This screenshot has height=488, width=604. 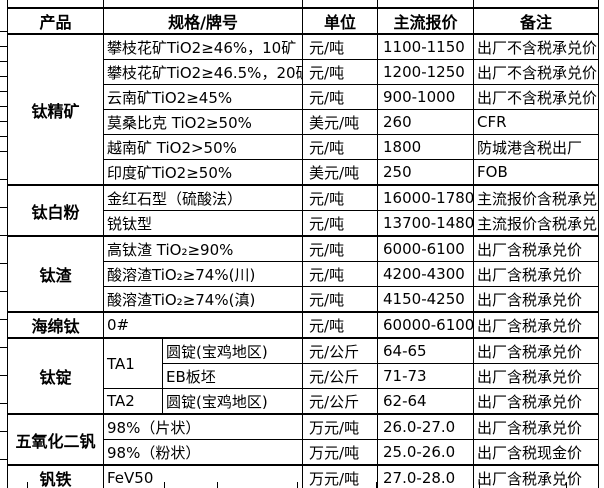 I want to click on left-sliver-ticks-top, so click(x=3, y=97).